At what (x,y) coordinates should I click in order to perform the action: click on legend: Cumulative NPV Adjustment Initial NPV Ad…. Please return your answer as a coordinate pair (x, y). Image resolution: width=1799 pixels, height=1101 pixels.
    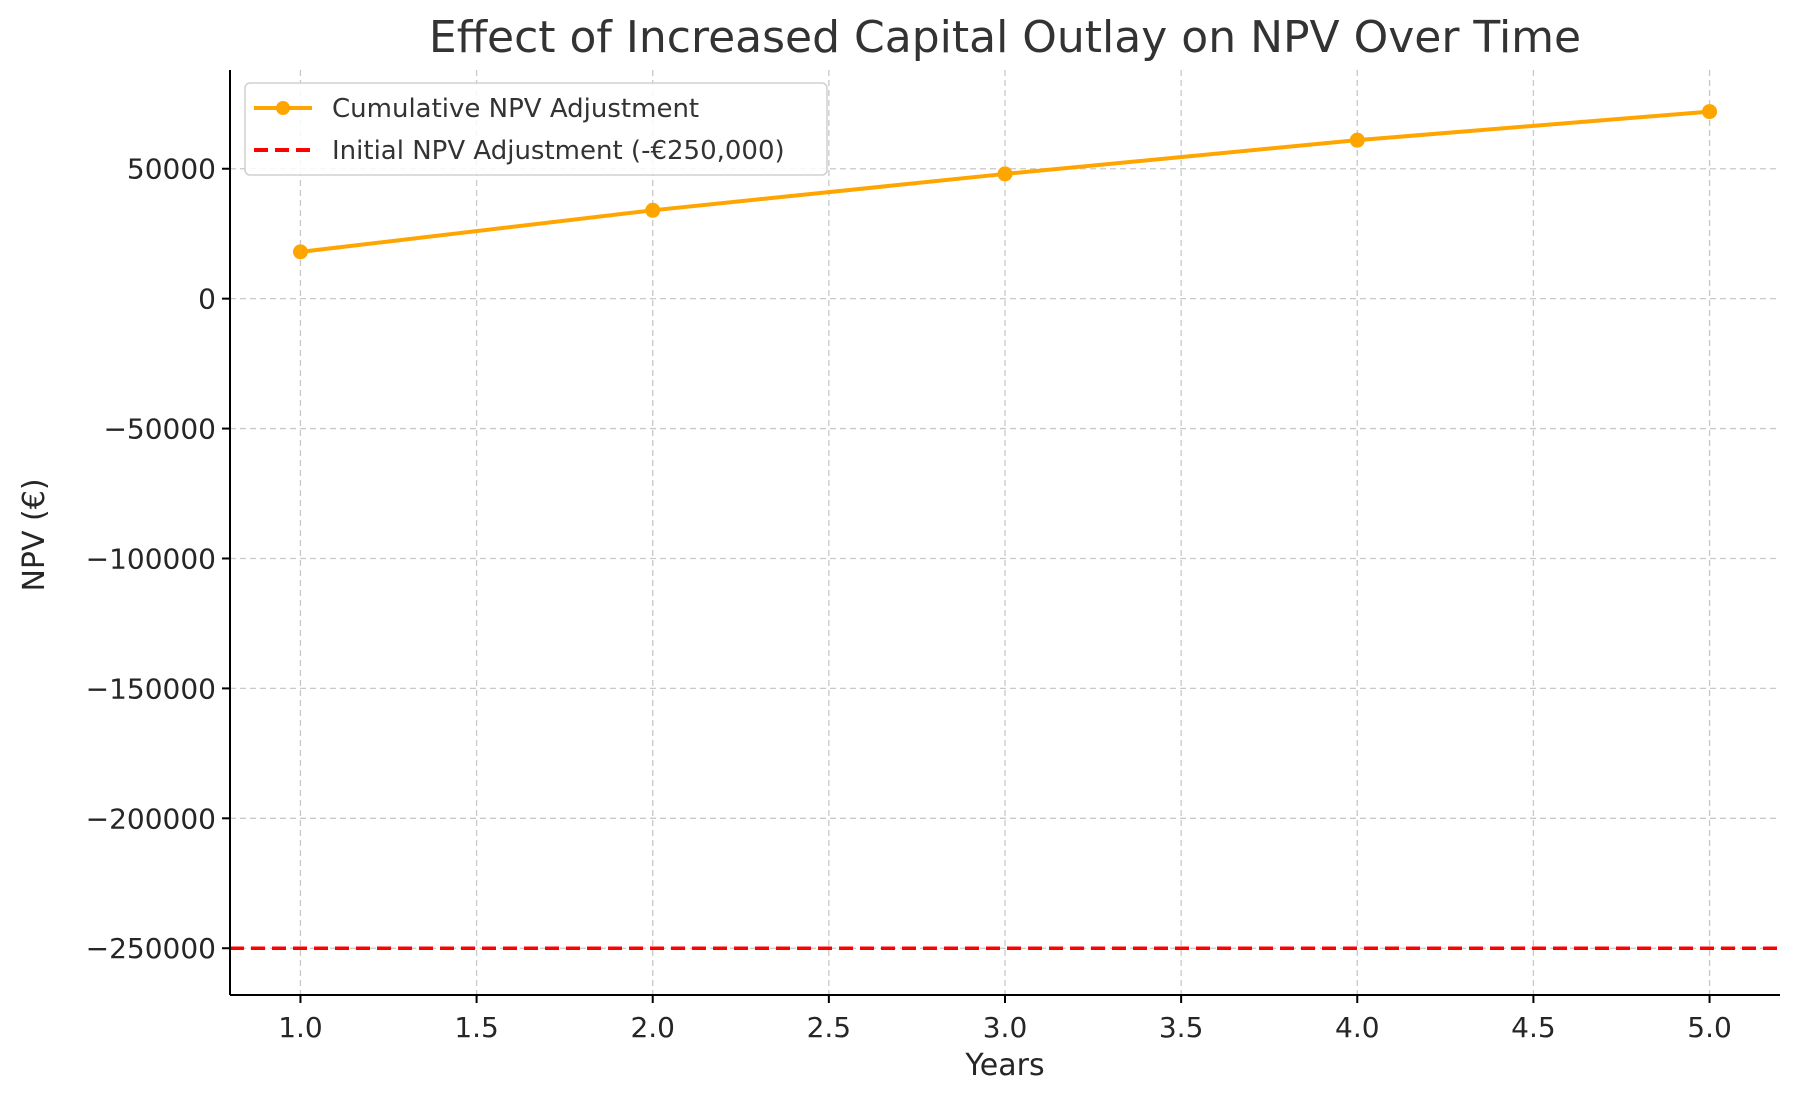
    Looking at the image, I should click on (536, 129).